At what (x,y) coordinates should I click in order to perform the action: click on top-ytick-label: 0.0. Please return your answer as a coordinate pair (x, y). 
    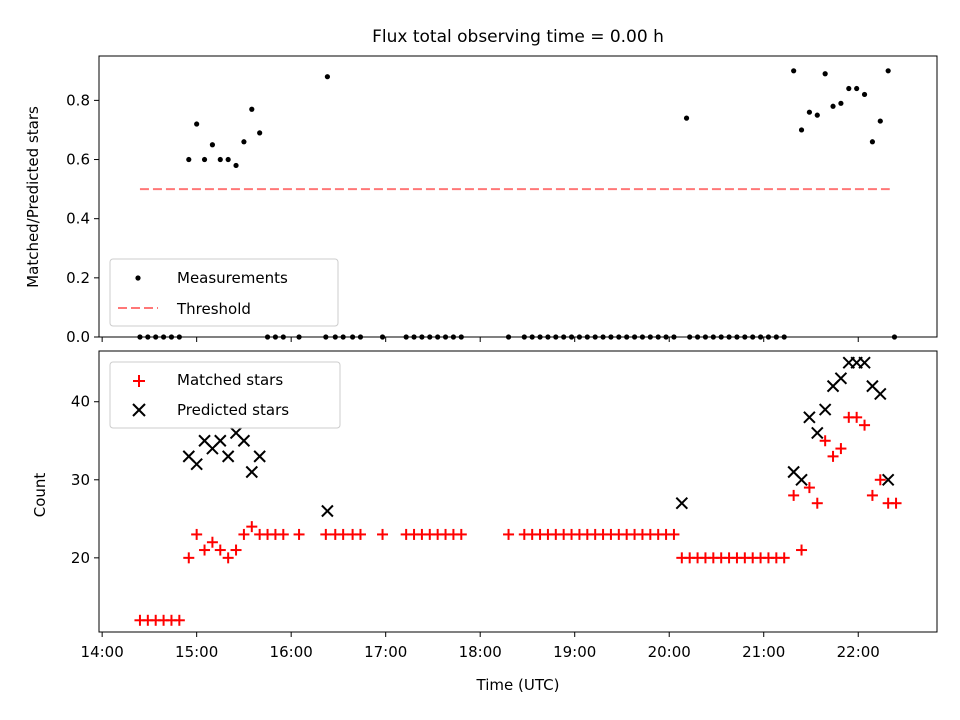
    Looking at the image, I should click on (78, 337).